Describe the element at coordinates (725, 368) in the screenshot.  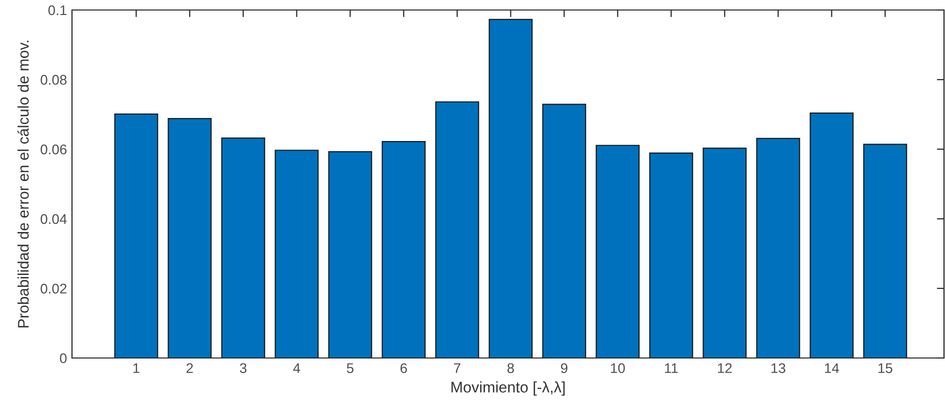
I see `x-tick-label: 12` at that location.